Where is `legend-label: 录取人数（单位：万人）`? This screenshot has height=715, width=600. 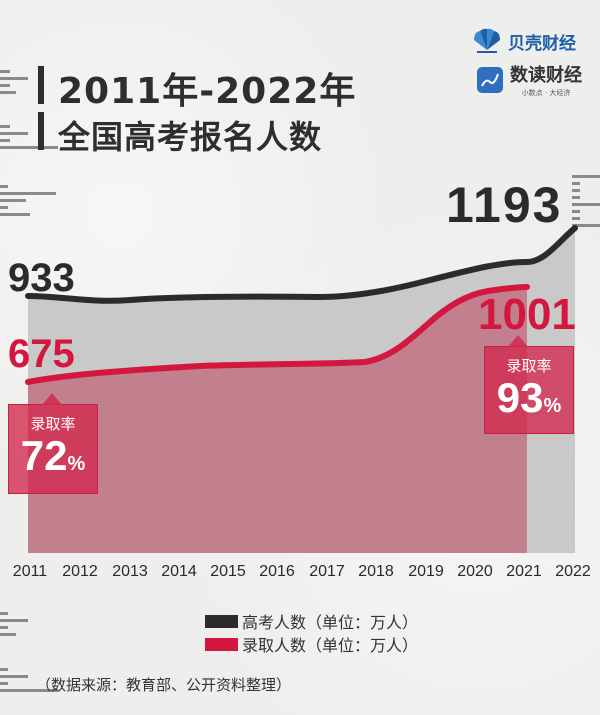 legend-label: 录取人数（单位：万人） is located at coordinates (330, 645).